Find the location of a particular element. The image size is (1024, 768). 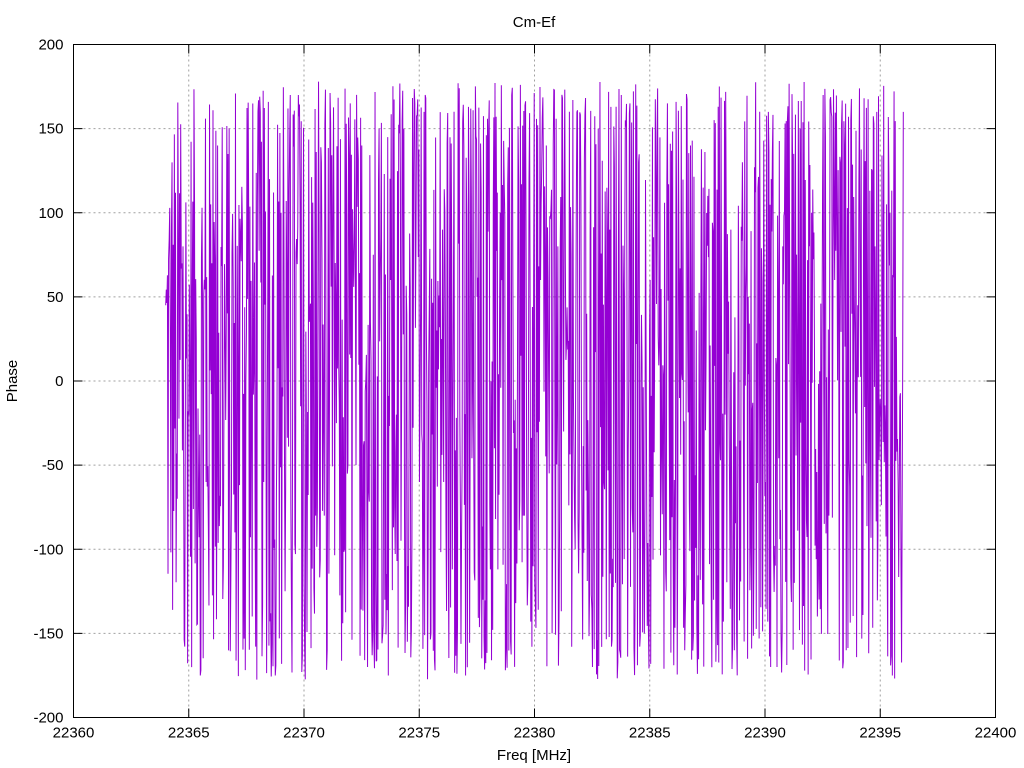

y-axis-label: Phase is located at coordinates (12, 381).